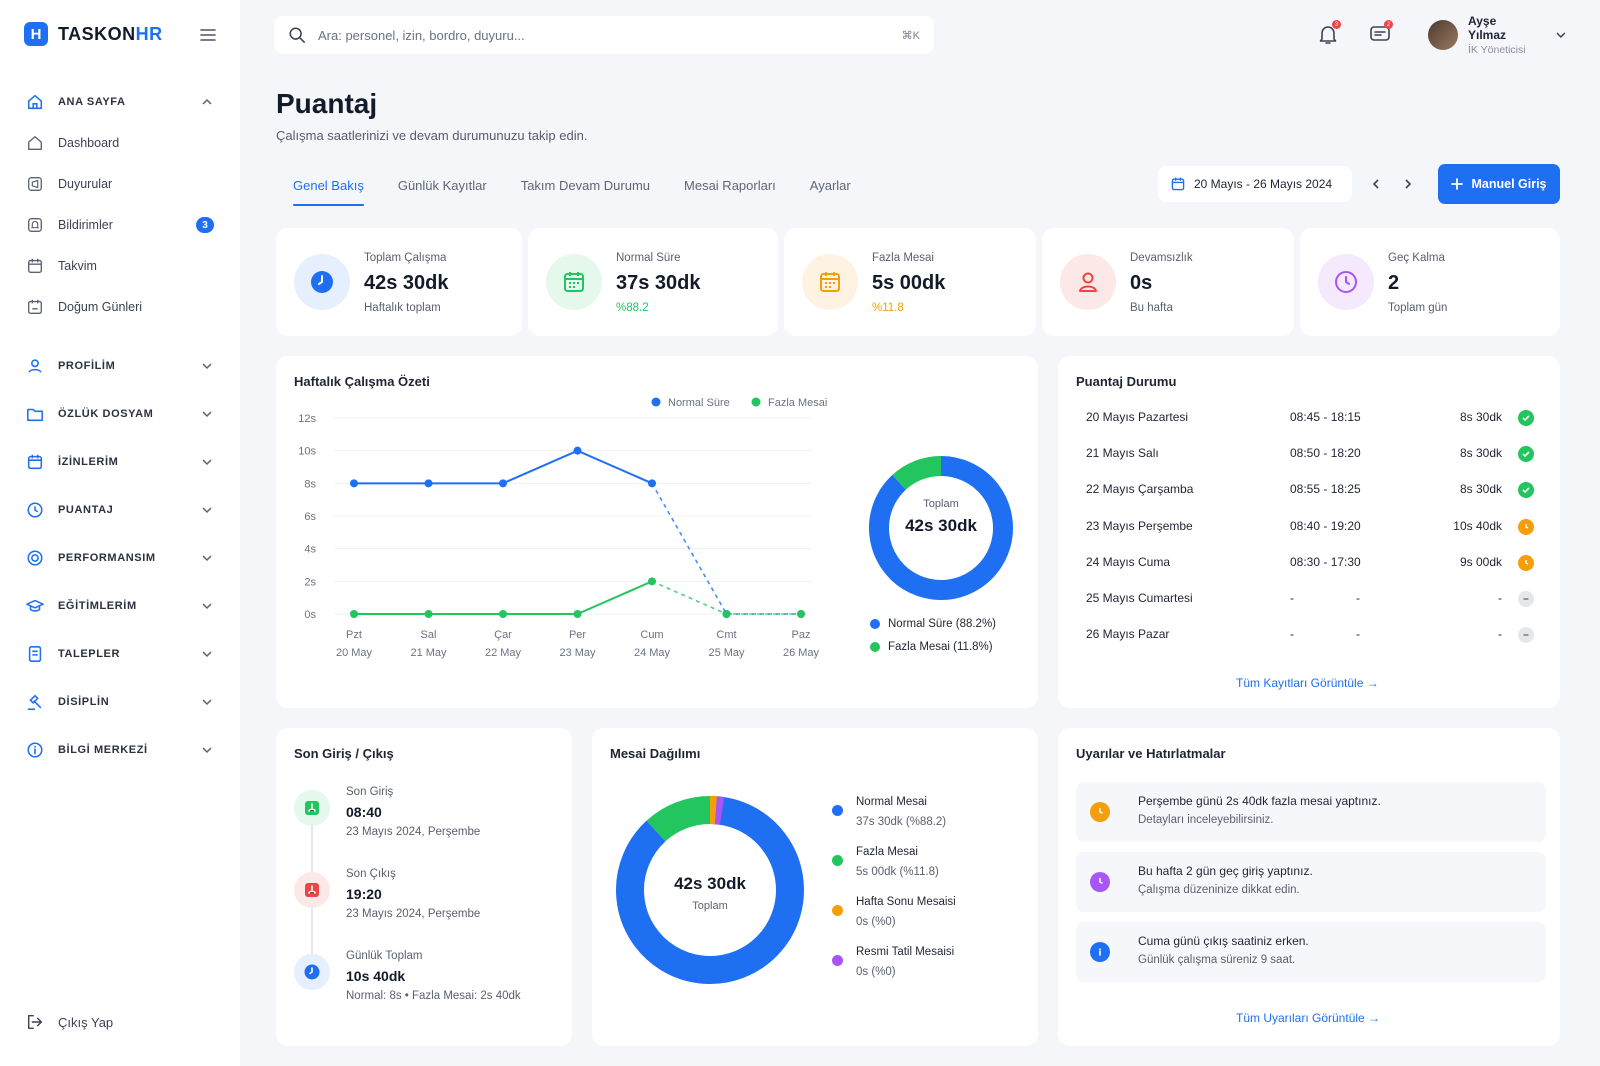  I want to click on weekly-donut-chart, so click(941, 528).